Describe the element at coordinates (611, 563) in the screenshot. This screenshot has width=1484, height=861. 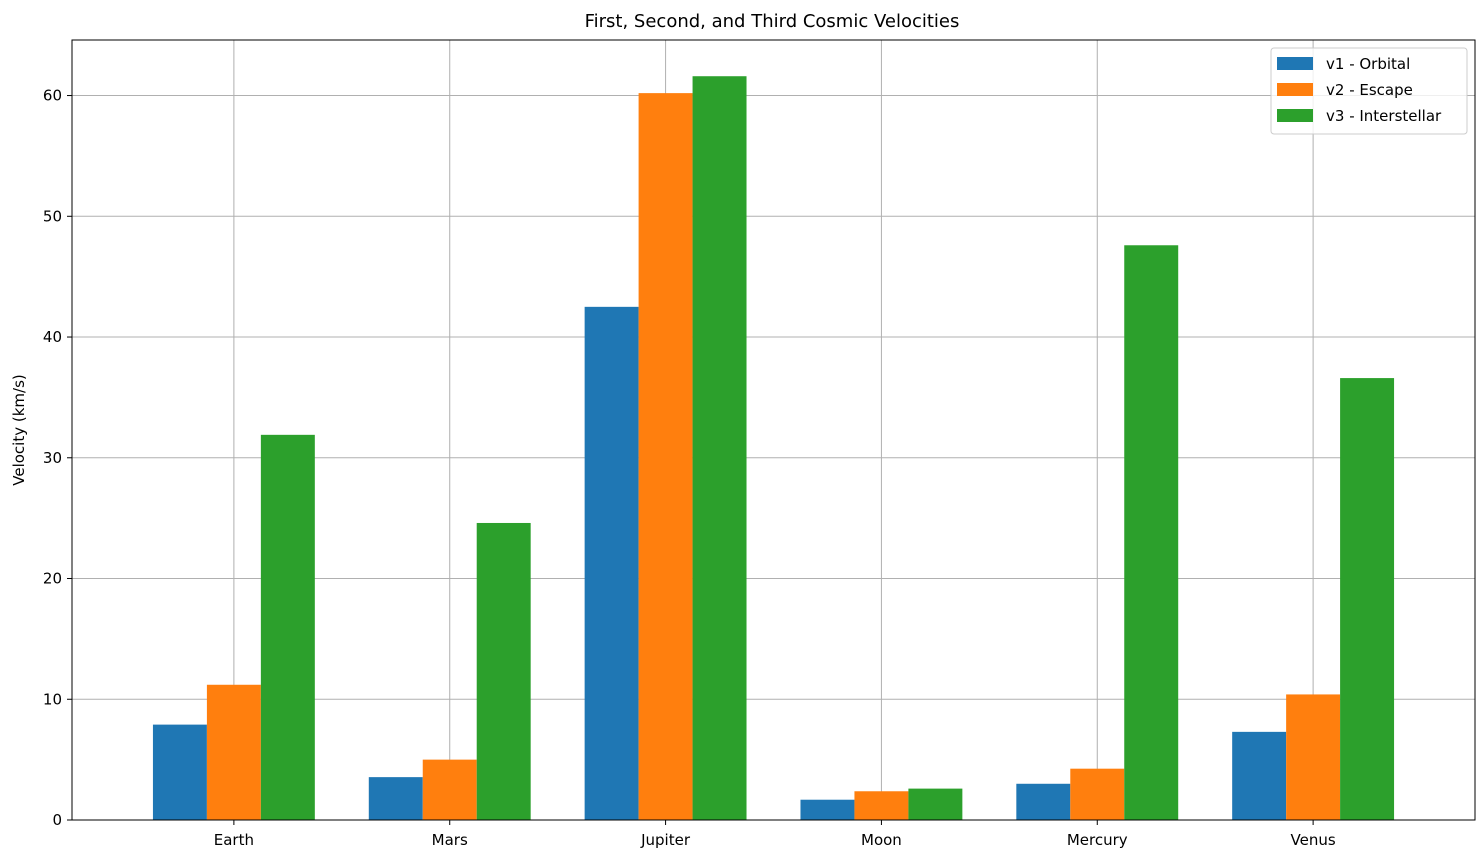
I see `bar-jupiter-v1` at that location.